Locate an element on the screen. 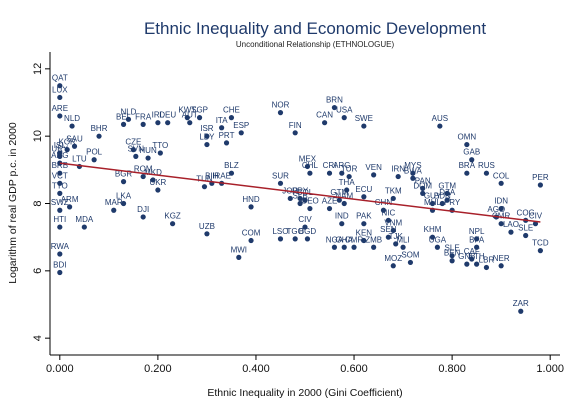  point-label: BEN is located at coordinates (452, 253).